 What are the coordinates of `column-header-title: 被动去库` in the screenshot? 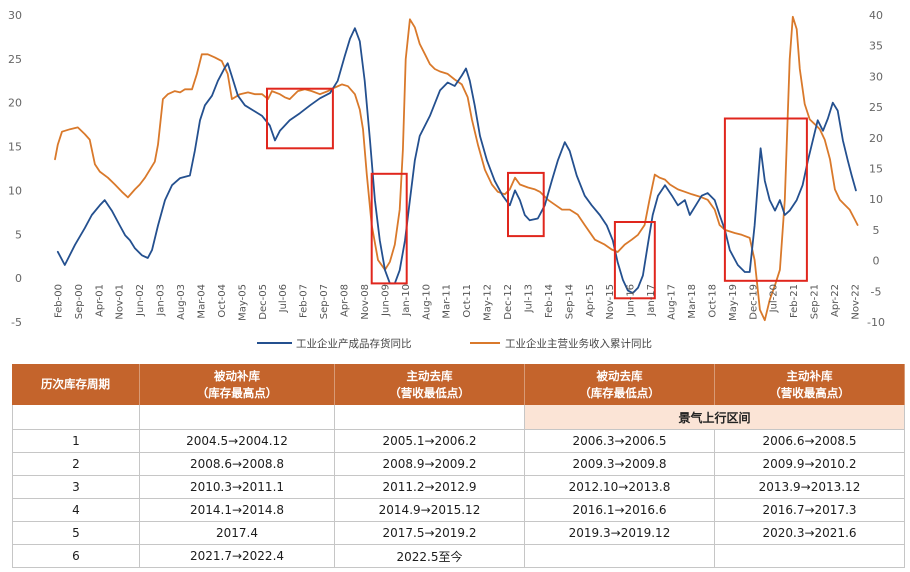 It's located at (619, 376).